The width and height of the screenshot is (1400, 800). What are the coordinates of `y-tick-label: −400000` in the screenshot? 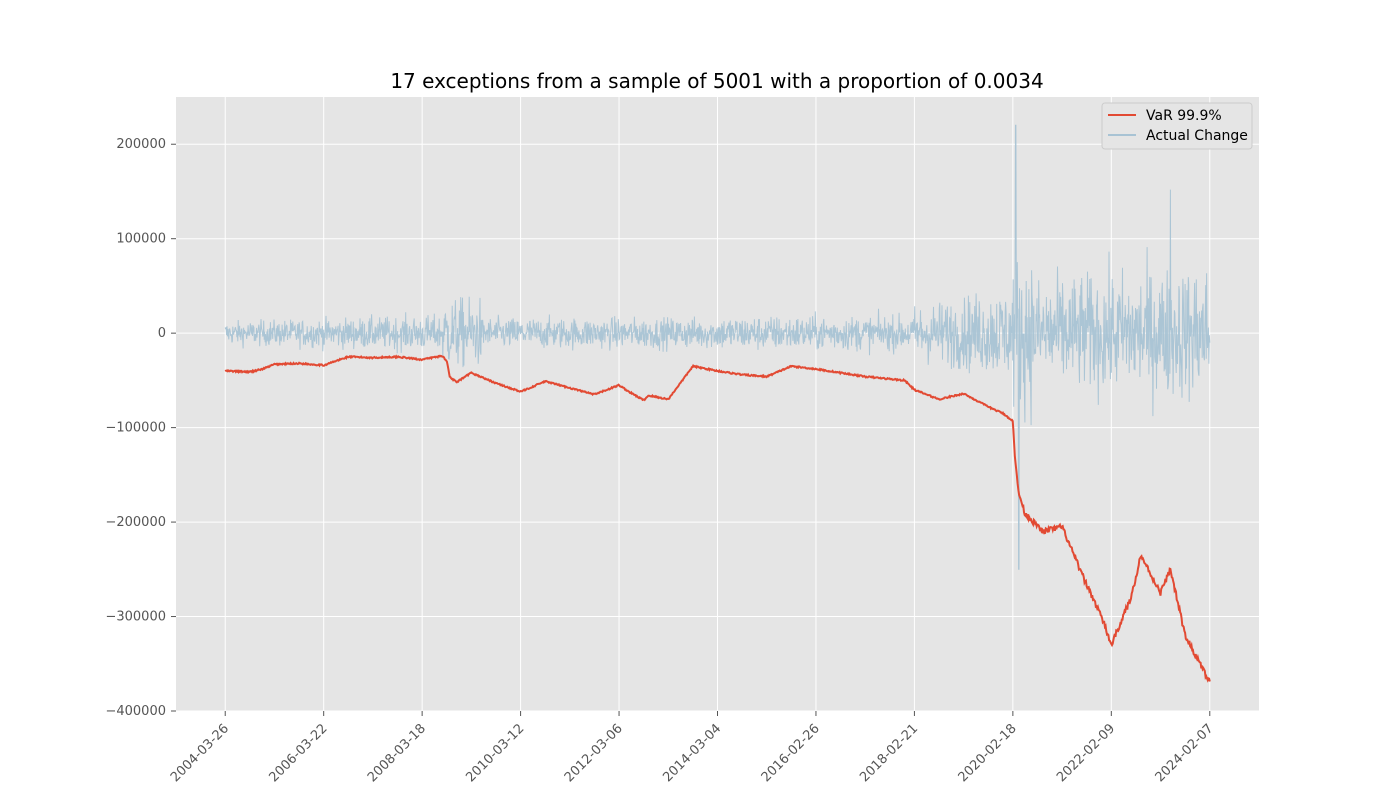 It's located at (135, 711).